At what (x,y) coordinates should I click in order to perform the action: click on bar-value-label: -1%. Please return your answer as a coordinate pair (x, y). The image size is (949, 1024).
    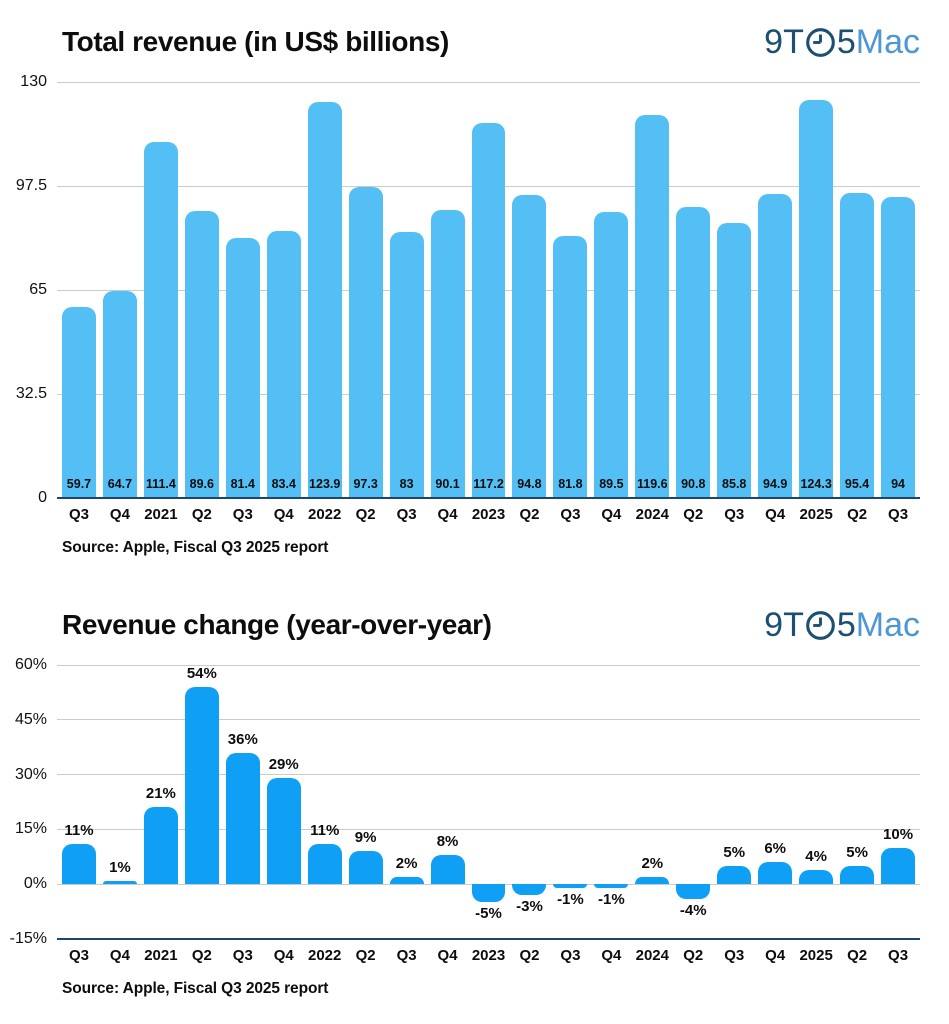
    Looking at the image, I should click on (570, 899).